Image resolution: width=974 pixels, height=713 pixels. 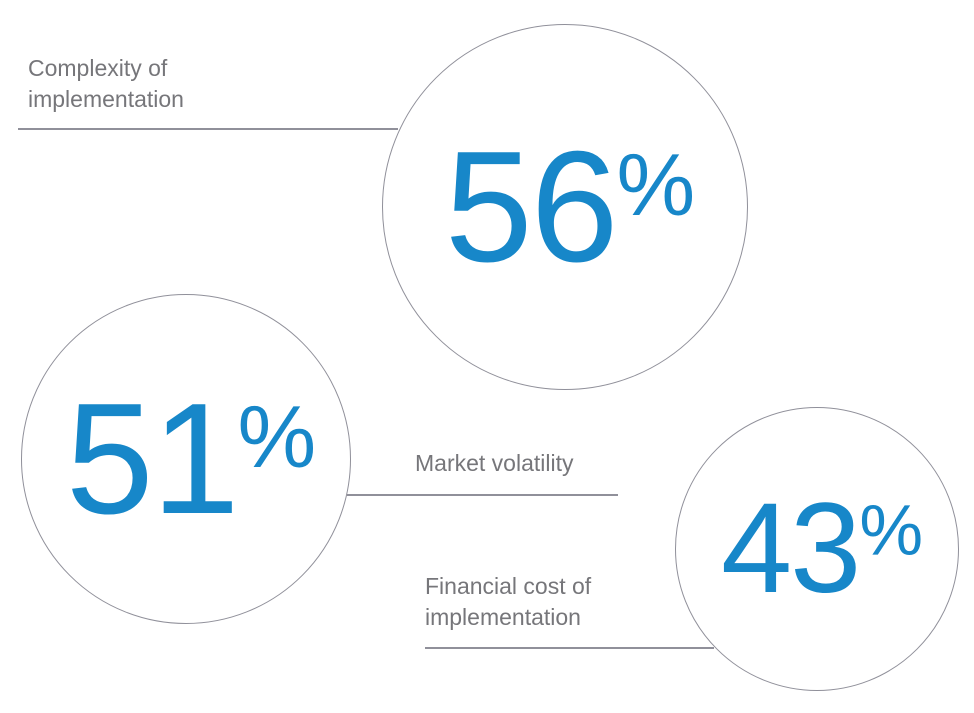 I want to click on stat-value-complexity: 56%, so click(x=565, y=207).